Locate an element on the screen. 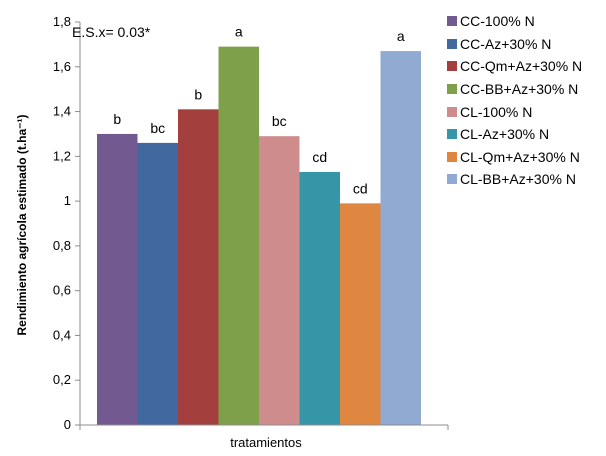 The image size is (606, 456). x-axis-label: tratamientos is located at coordinates (266, 442).